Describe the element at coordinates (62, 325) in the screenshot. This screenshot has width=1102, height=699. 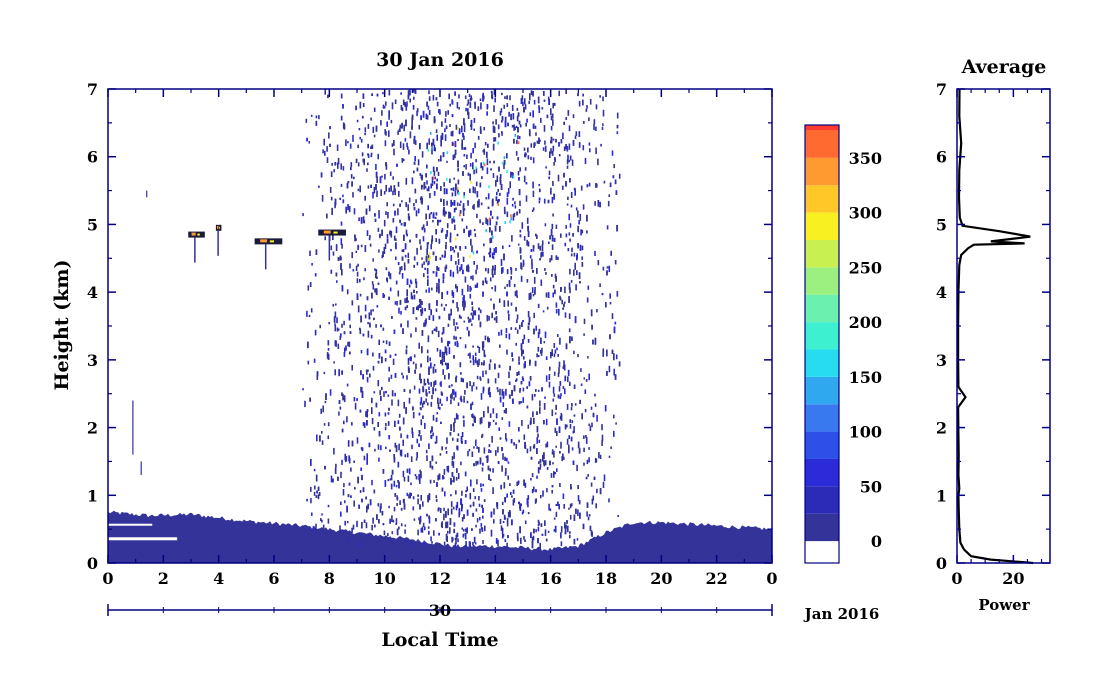
I see `main-y-axis-label: Height (km)` at that location.